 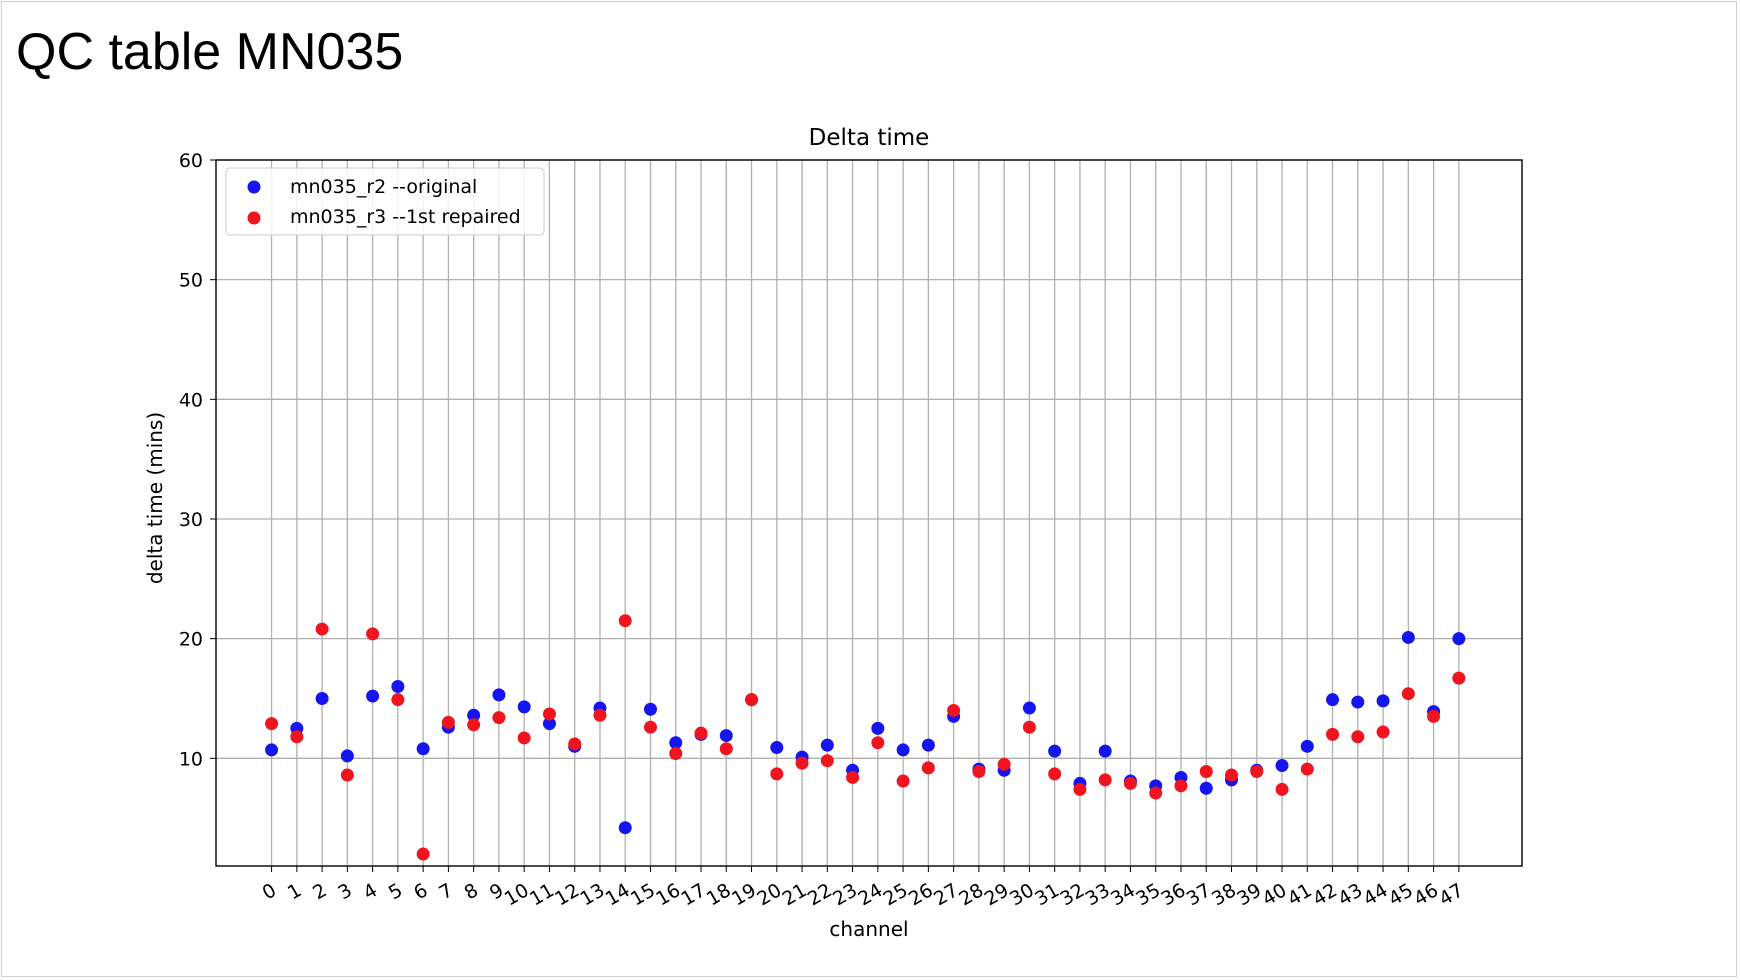 What do you see at coordinates (370, 891) in the screenshot?
I see `x-tick-label: 4` at bounding box center [370, 891].